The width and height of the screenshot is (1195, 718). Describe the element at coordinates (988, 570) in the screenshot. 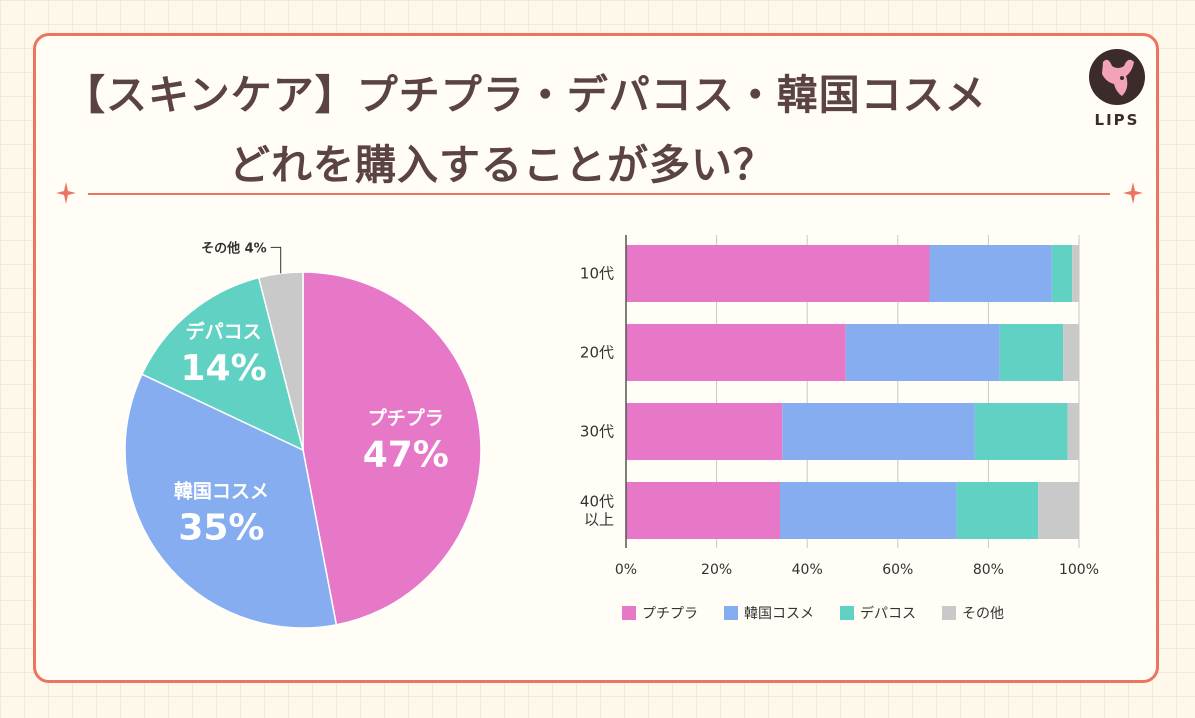

I see `x-tick-label: 80%` at that location.